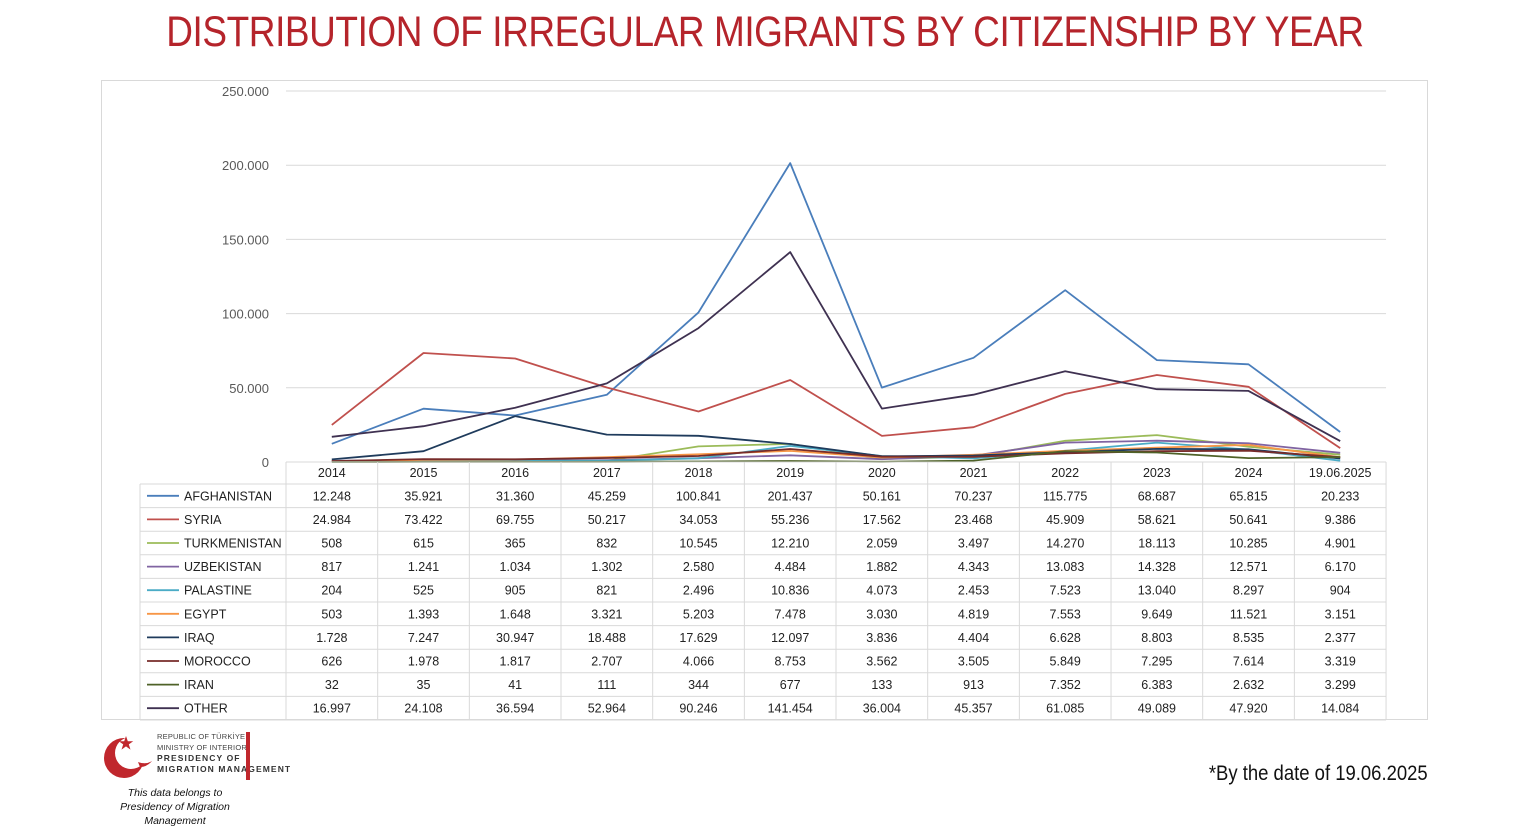  I want to click on data-label: 9.386, so click(1340, 520).